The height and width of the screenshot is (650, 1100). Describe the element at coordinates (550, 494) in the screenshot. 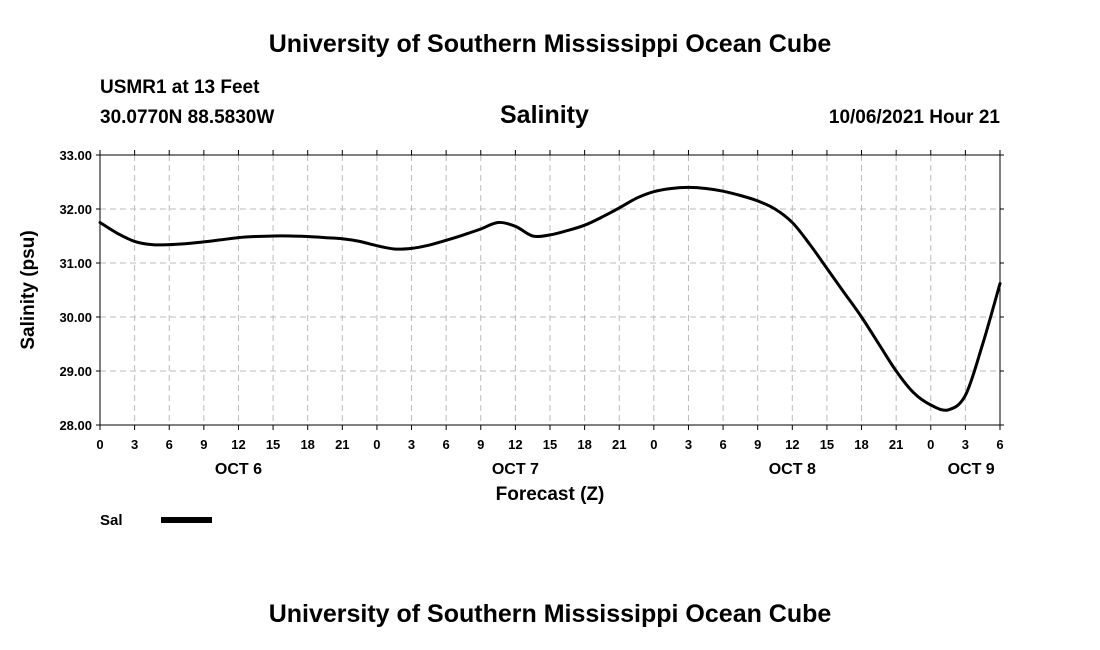

I see `x-axis-title: Forecast (Z)` at that location.